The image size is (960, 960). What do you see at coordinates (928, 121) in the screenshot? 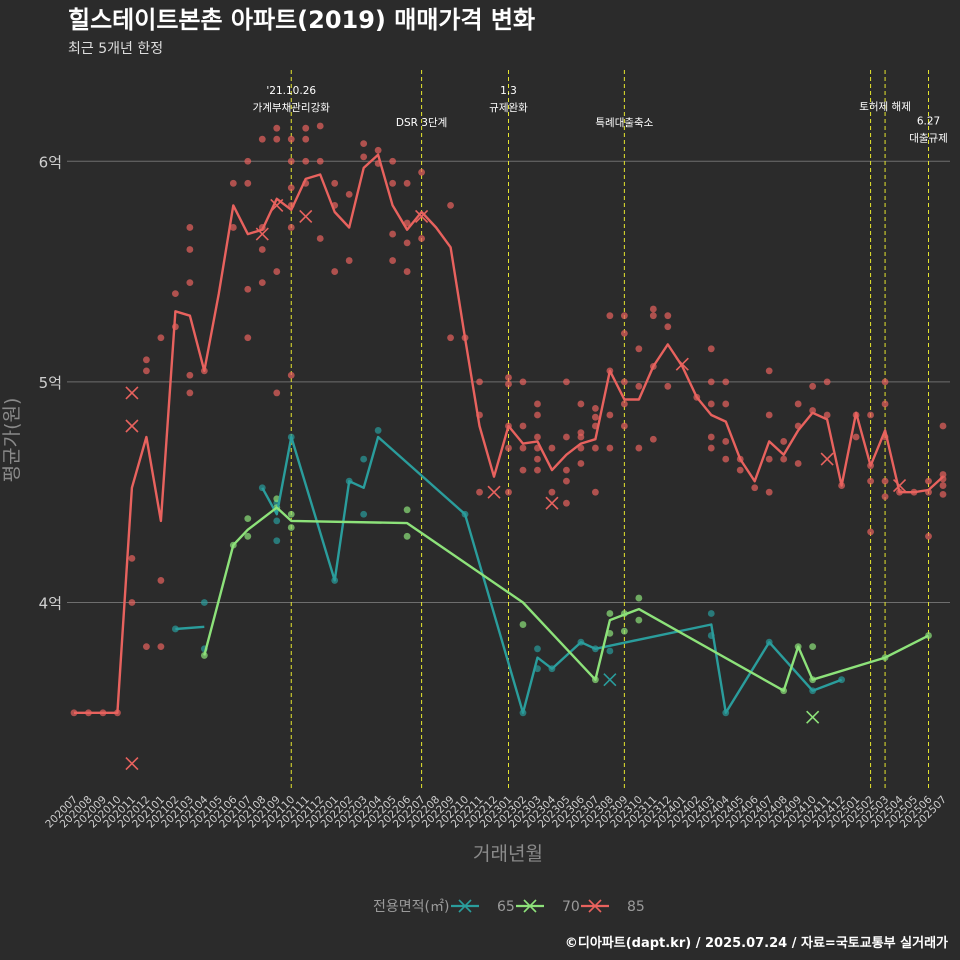
I see `annotation-label: 6.27` at bounding box center [928, 121].